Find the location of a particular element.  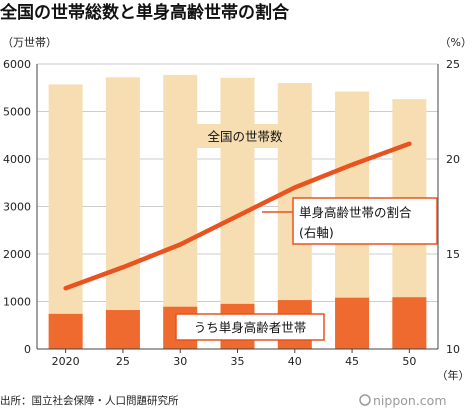

single-elderly-bars is located at coordinates (237, 323).